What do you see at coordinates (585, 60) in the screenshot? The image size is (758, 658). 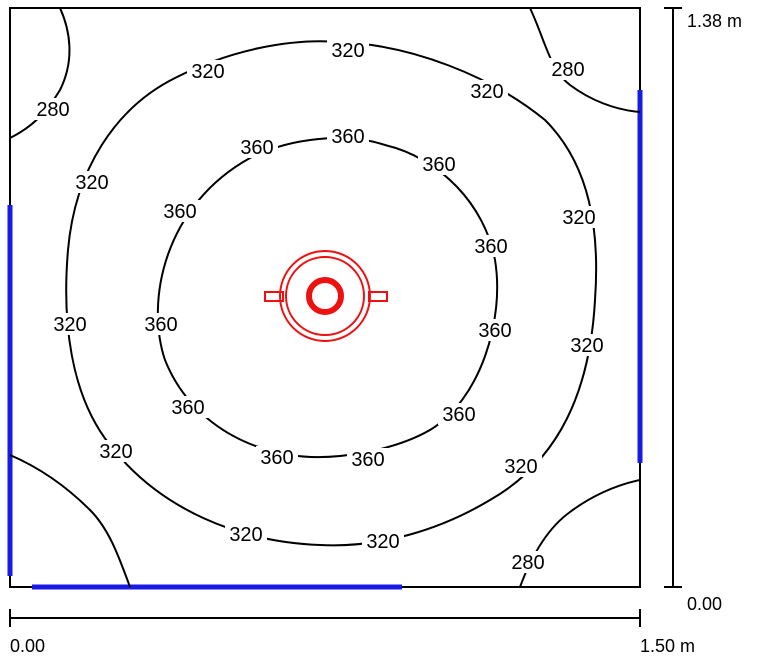 I see `contour-280-top-right` at bounding box center [585, 60].